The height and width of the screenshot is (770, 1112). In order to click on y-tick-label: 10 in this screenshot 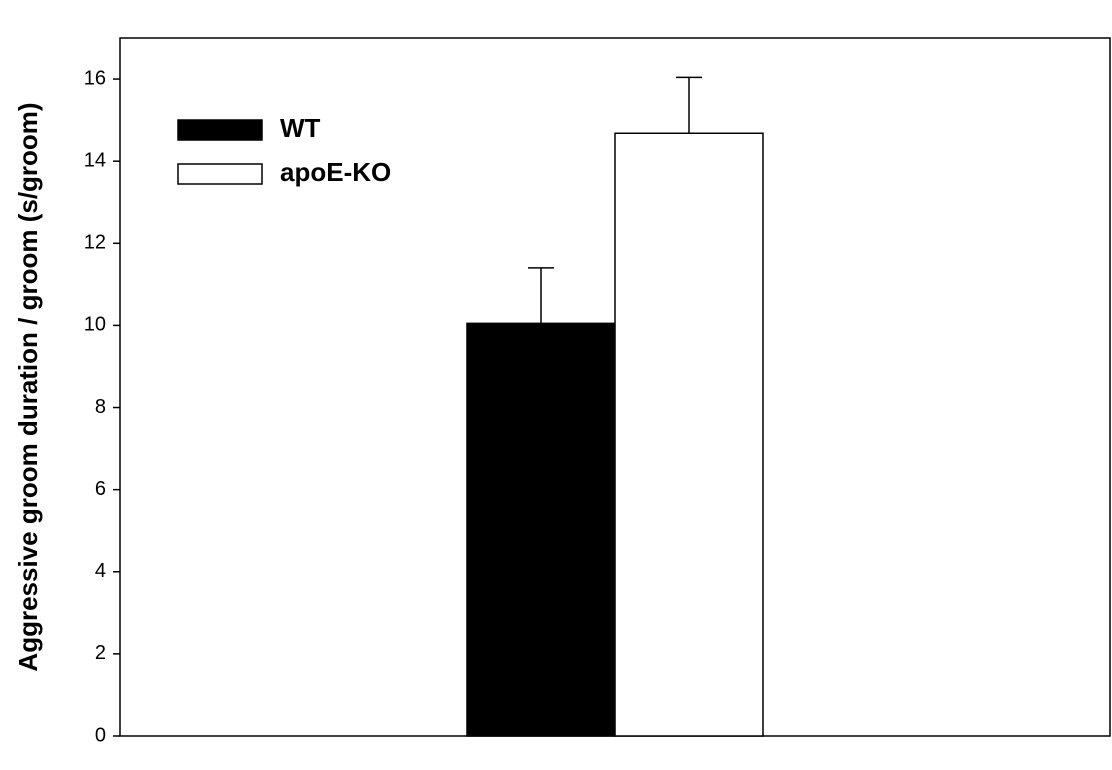, I will do `click(95, 325)`.